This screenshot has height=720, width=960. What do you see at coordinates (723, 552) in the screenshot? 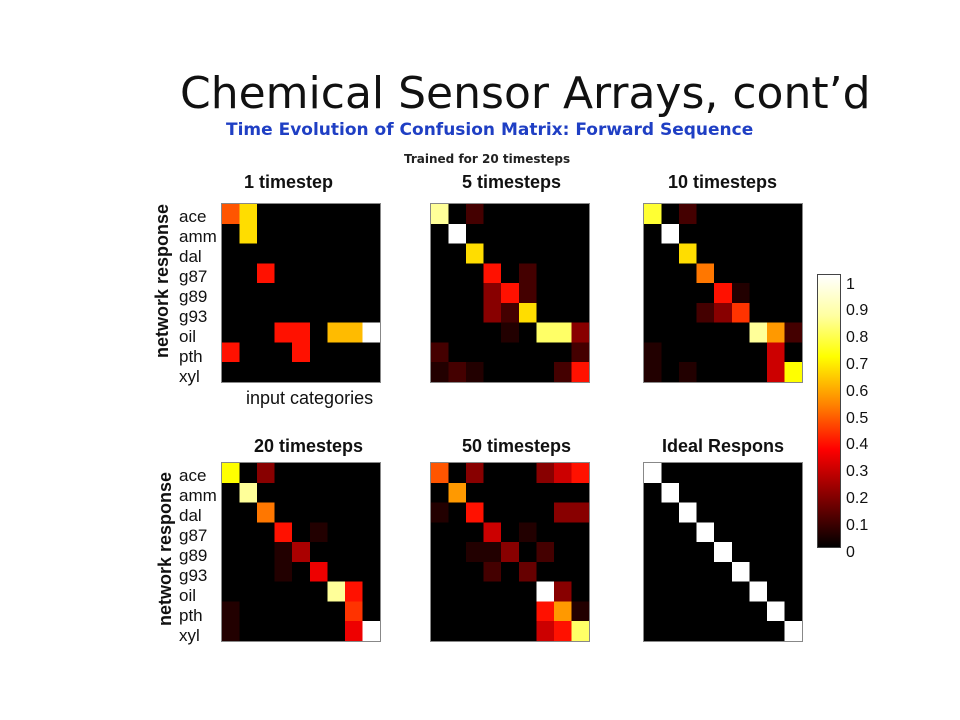
I see `confusion-matrix-ideal` at bounding box center [723, 552].